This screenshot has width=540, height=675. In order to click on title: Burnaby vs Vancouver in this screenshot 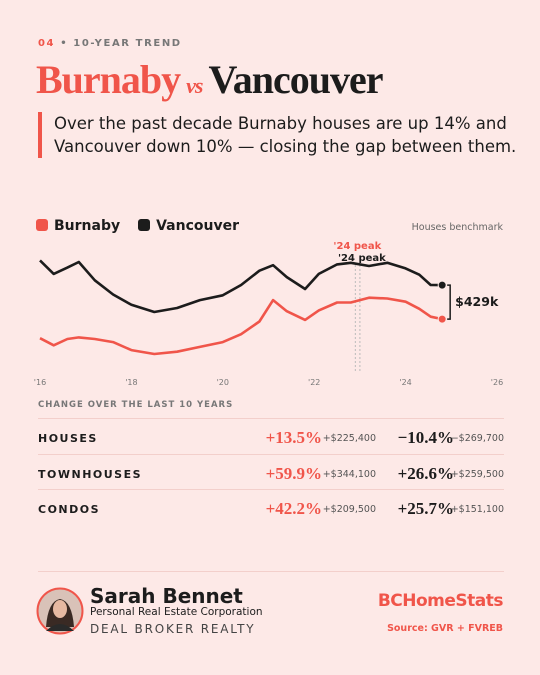, I will do `click(210, 79)`.